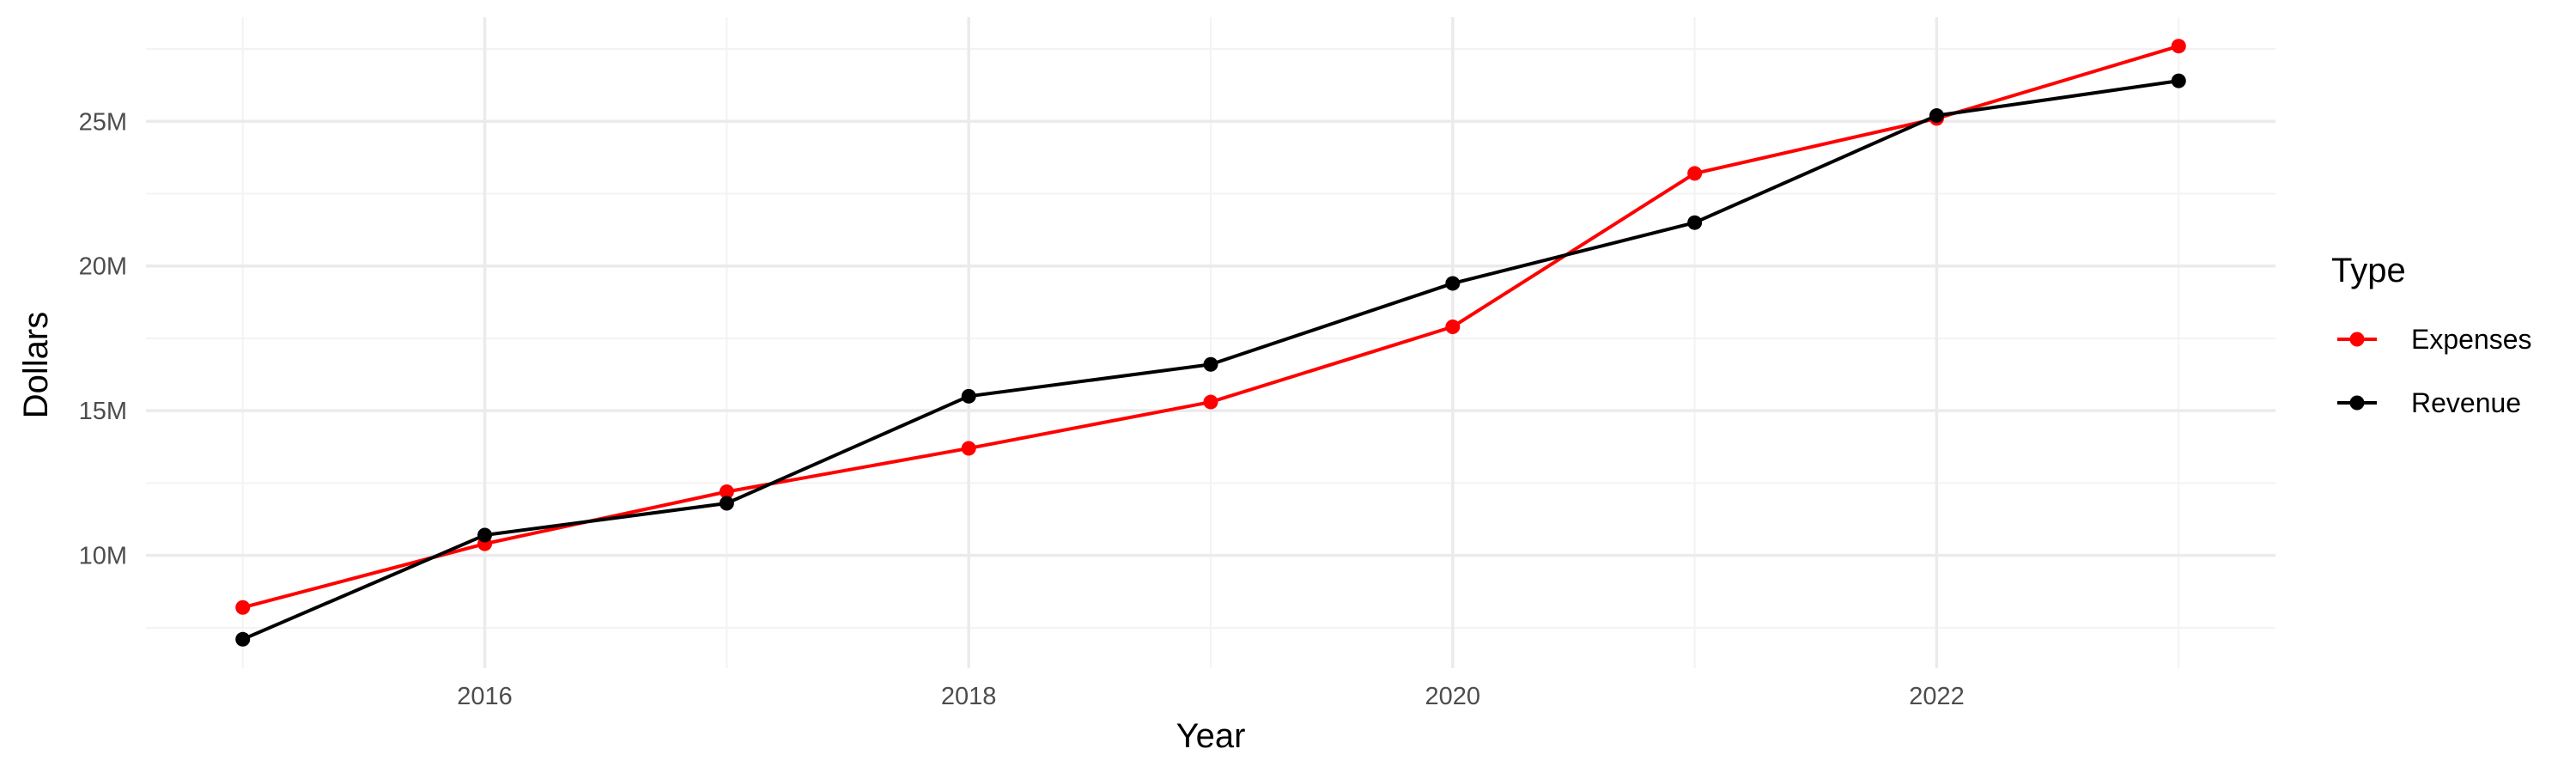 The width and height of the screenshot is (2576, 773). What do you see at coordinates (103, 411) in the screenshot?
I see `y-tick-label: 15M` at bounding box center [103, 411].